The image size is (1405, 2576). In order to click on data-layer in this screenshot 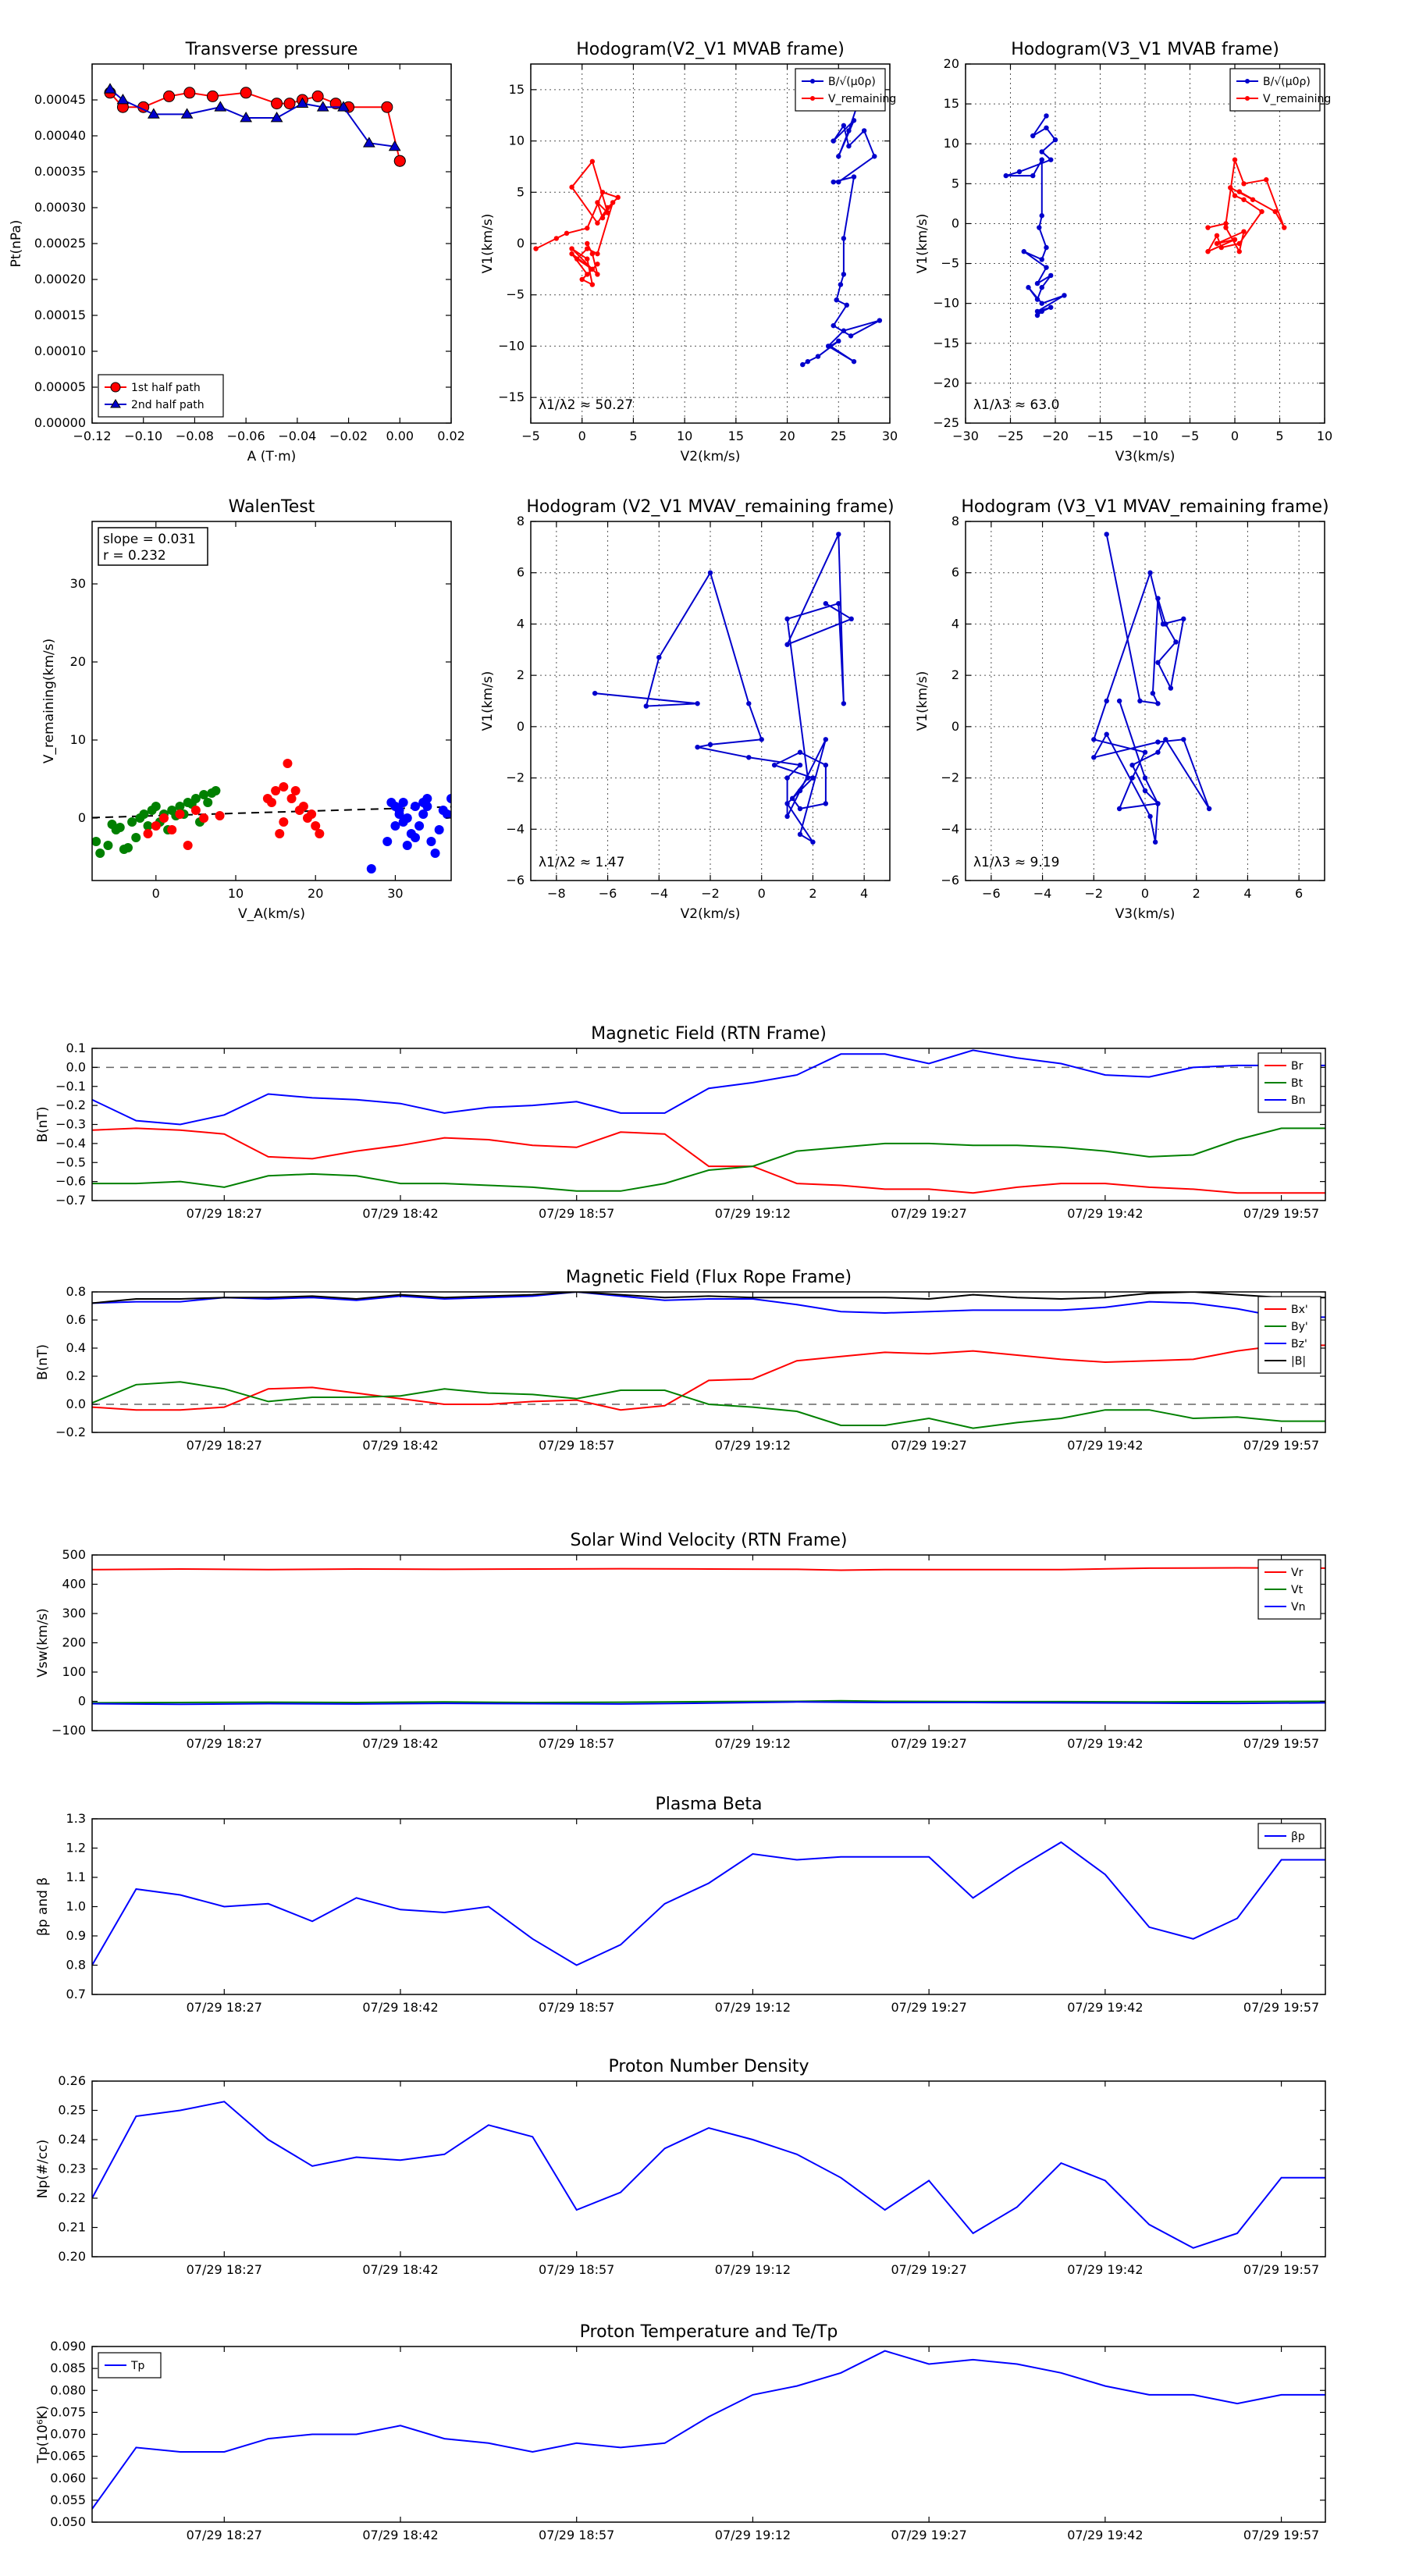, I will do `click(709, 1636)`.